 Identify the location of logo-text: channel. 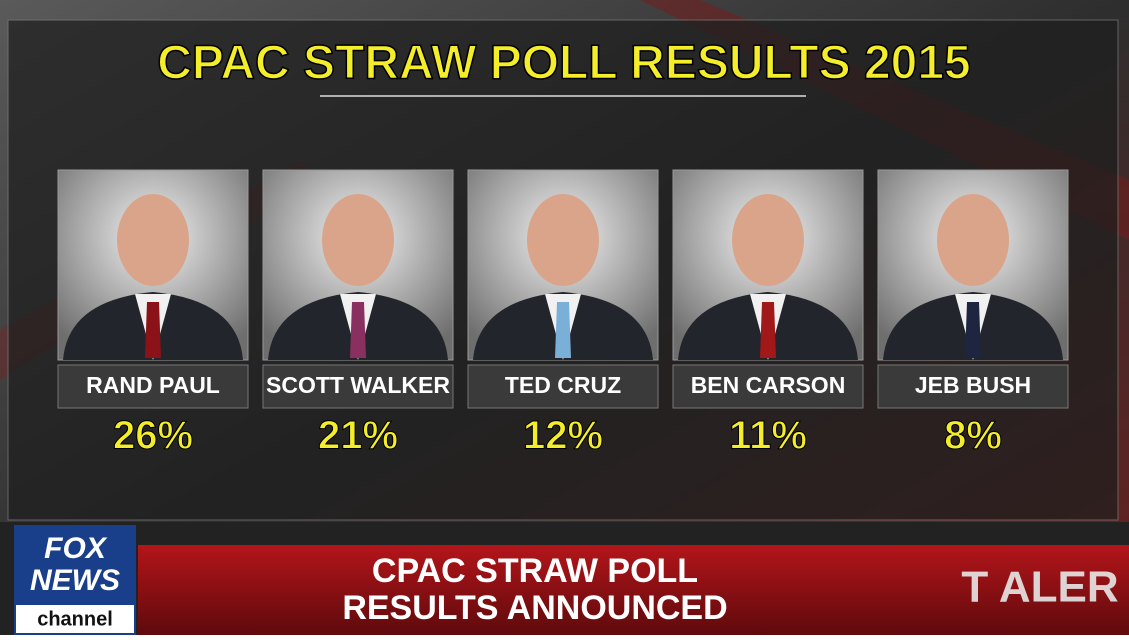
(75, 619).